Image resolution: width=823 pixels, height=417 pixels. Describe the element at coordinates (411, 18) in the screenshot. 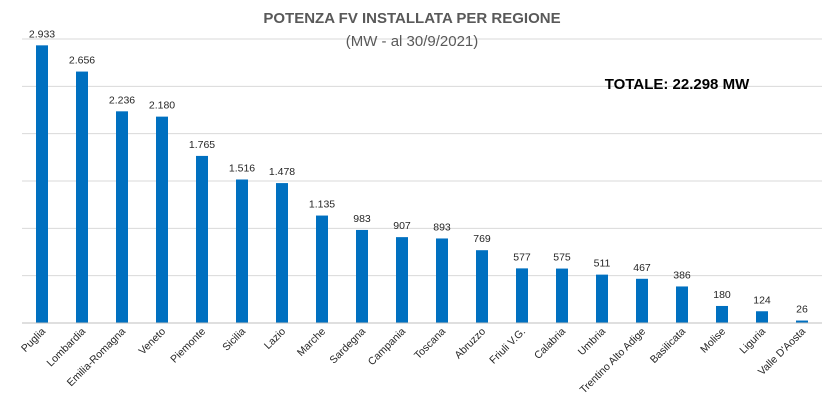

I see `chart-title: POTENZA FV INSTALLATA PER REGIONE` at that location.